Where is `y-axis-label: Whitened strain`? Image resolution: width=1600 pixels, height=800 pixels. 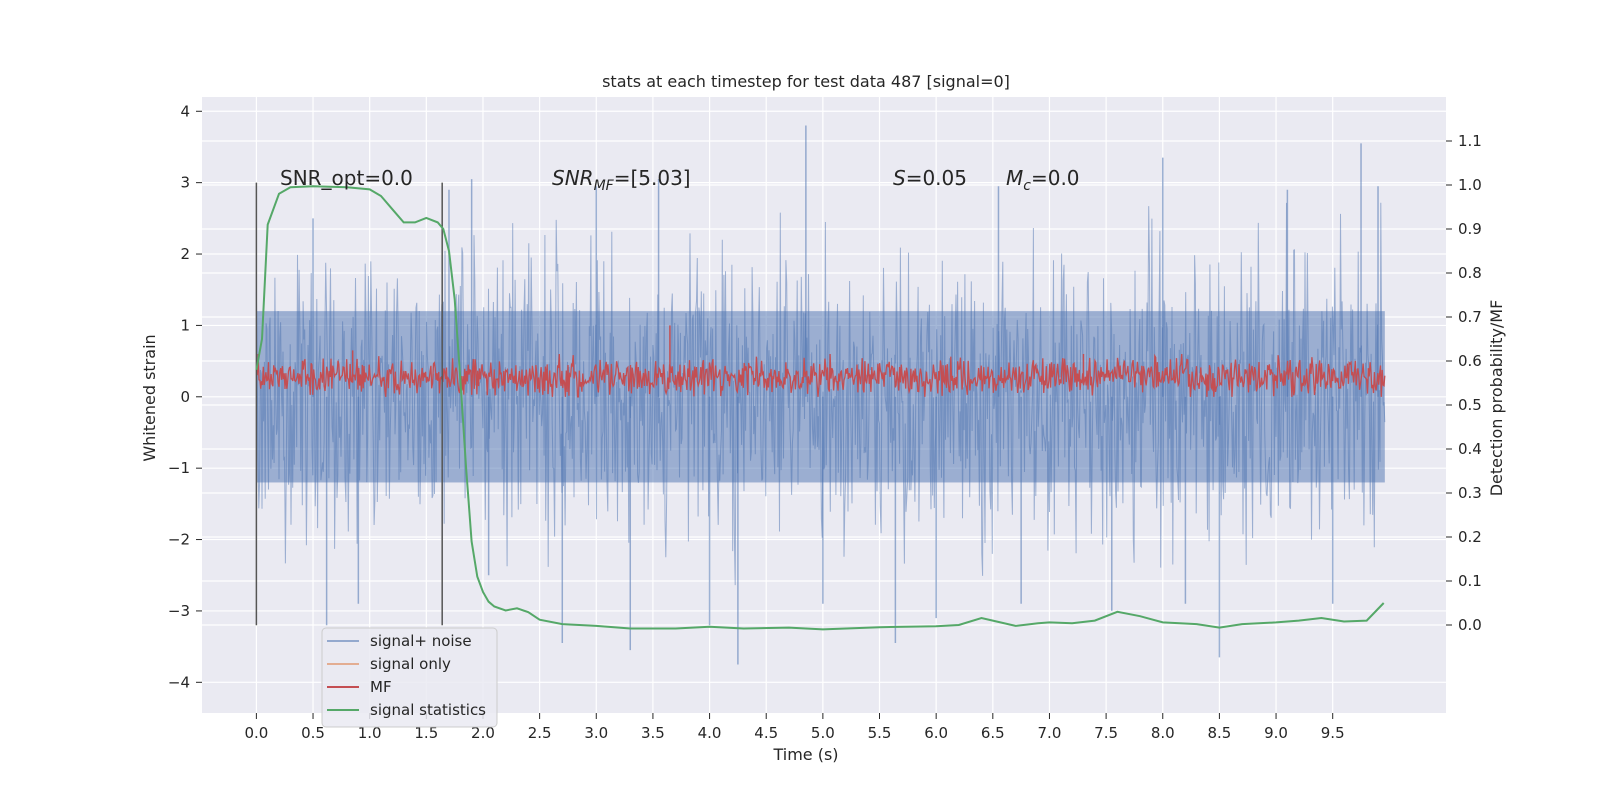 y-axis-label: Whitened strain is located at coordinates (149, 397).